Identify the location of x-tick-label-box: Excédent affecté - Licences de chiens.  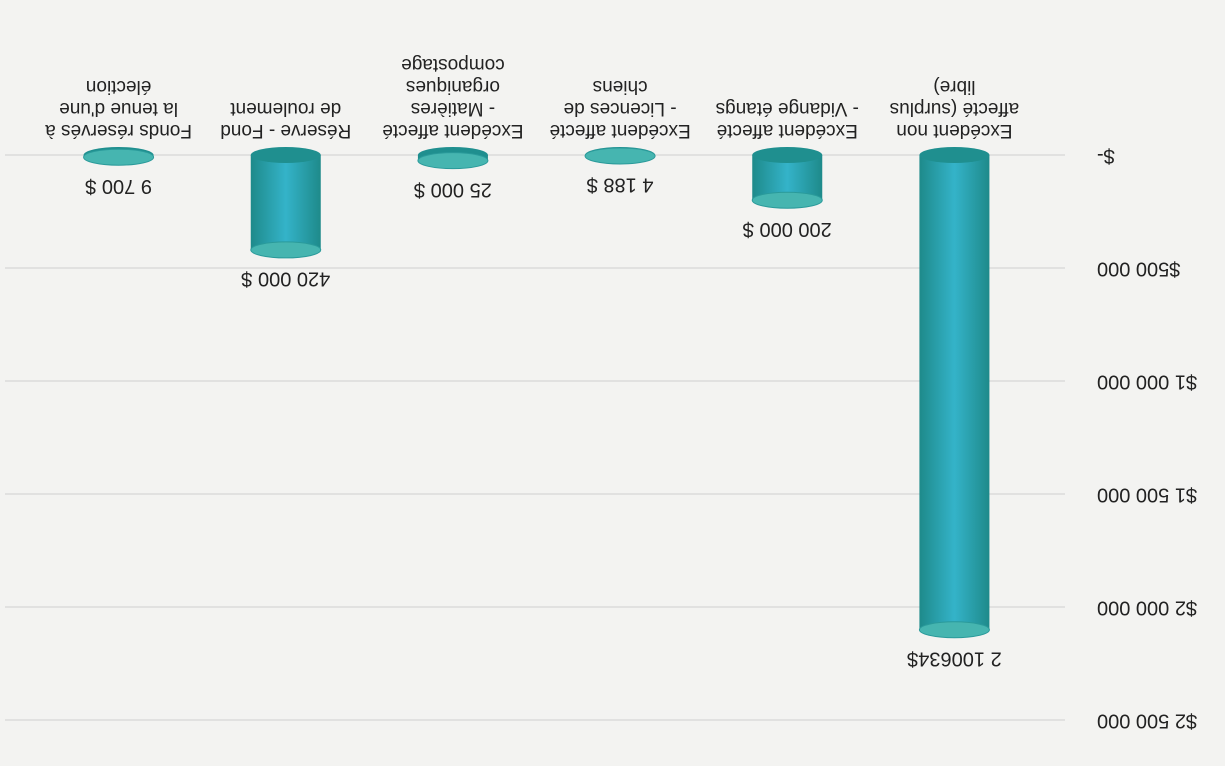
(620, 108).